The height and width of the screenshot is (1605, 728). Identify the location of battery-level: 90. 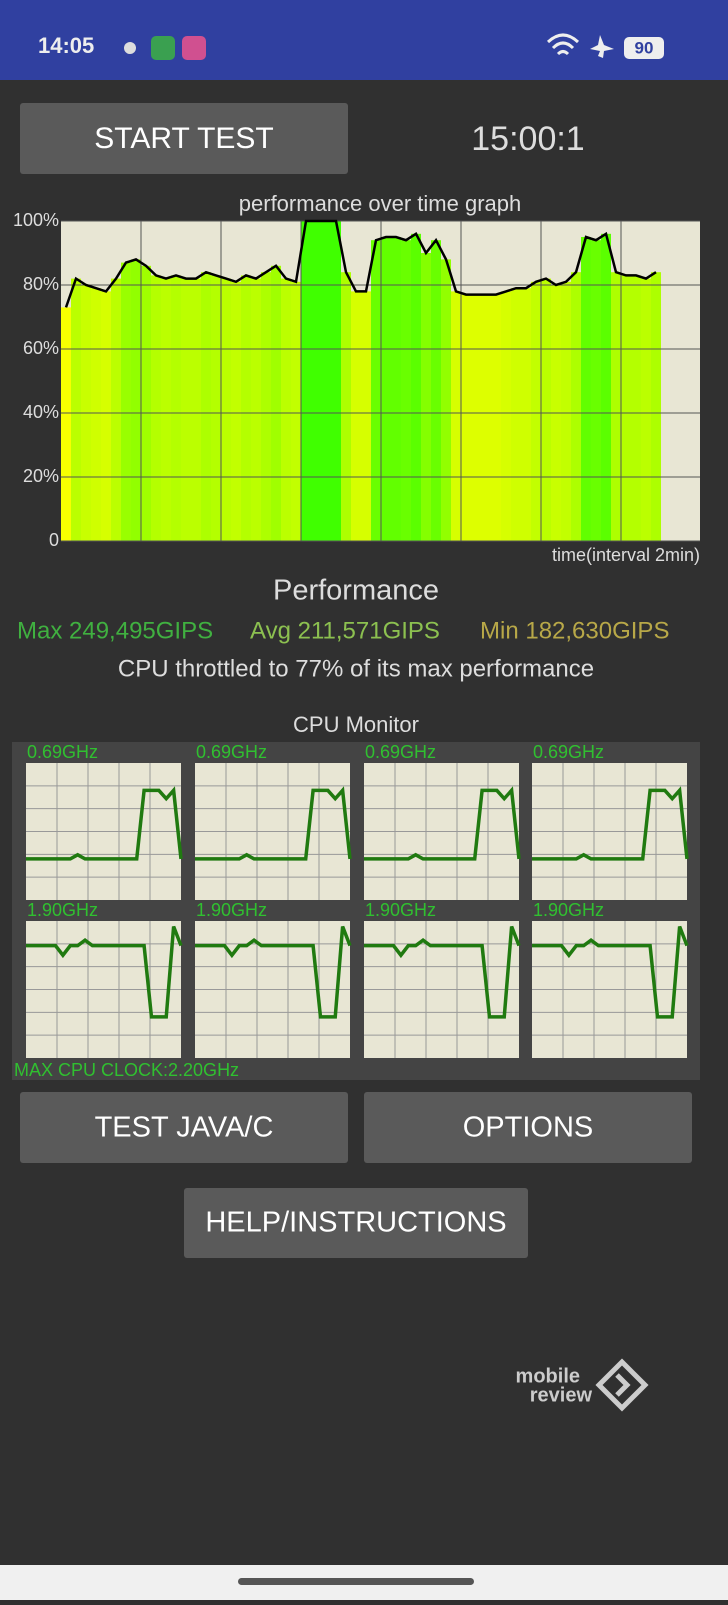
(644, 47).